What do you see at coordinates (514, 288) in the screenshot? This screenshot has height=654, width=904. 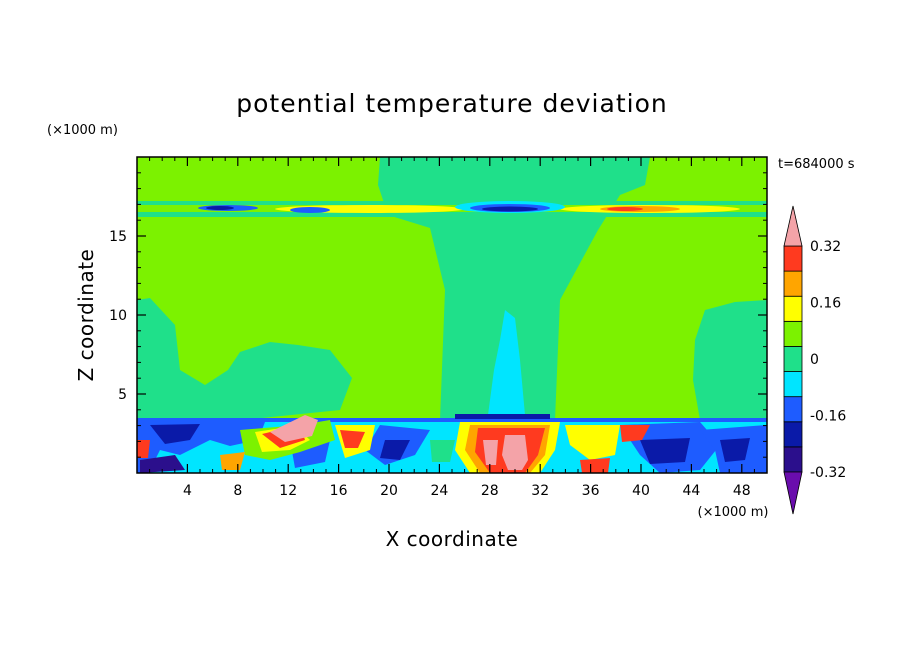 I see `field-central-column` at bounding box center [514, 288].